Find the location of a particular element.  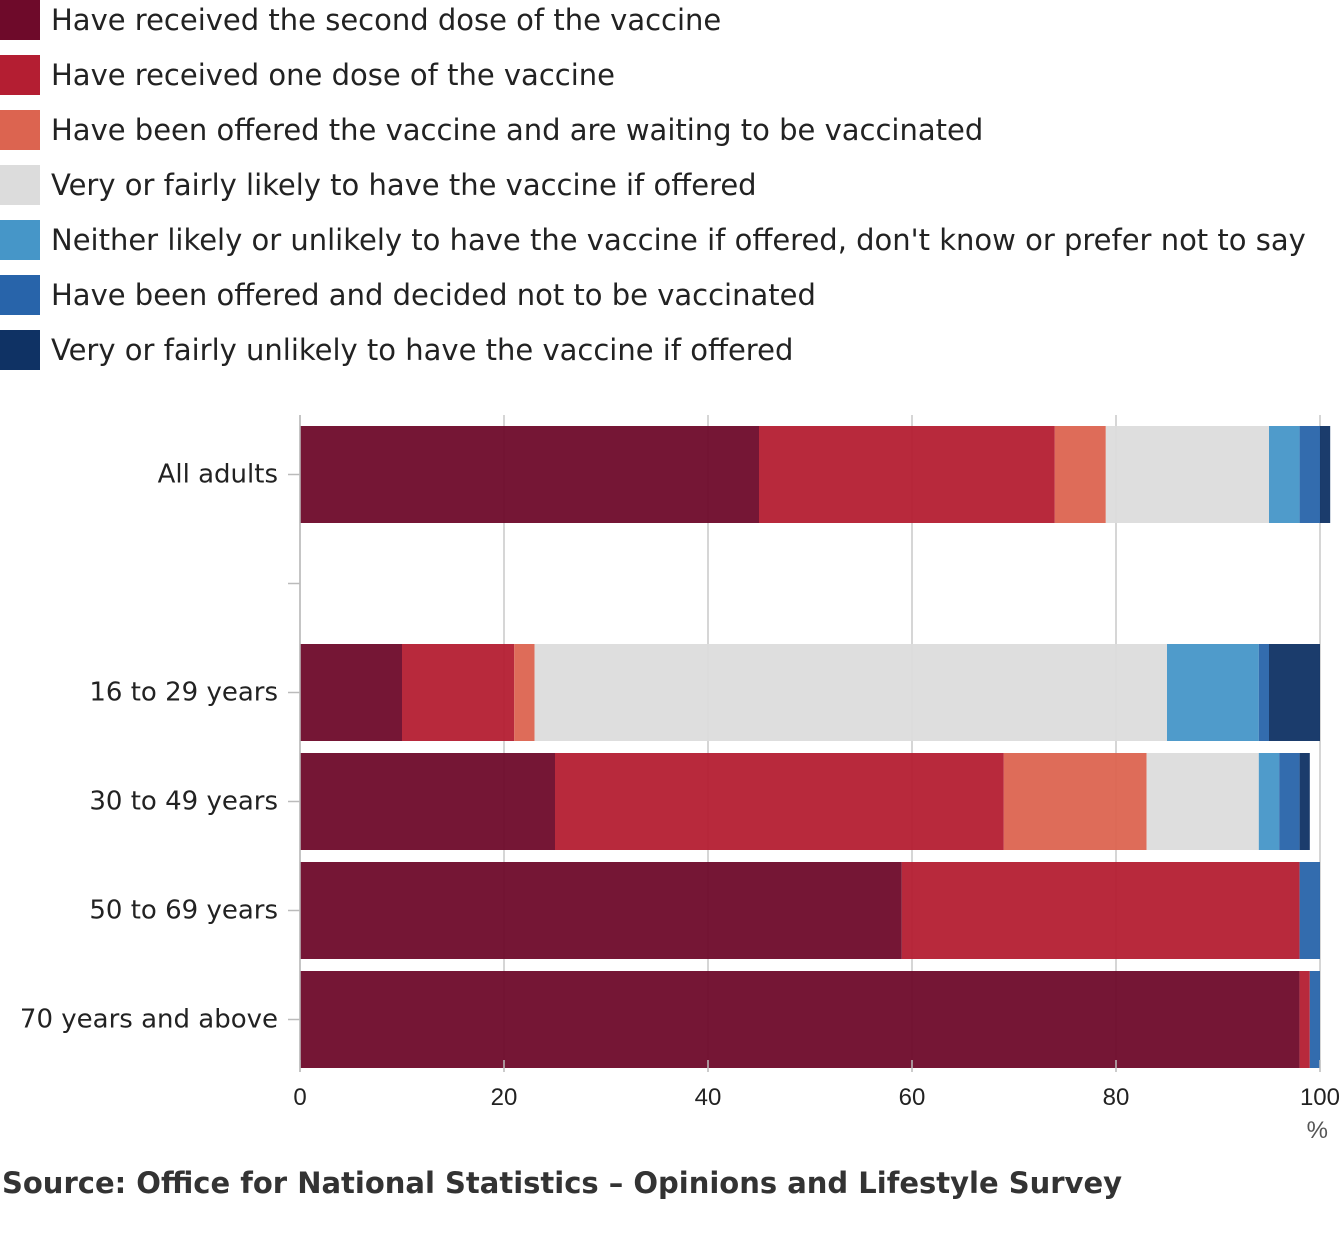

x-tick-label: 60 is located at coordinates (912, 1097).